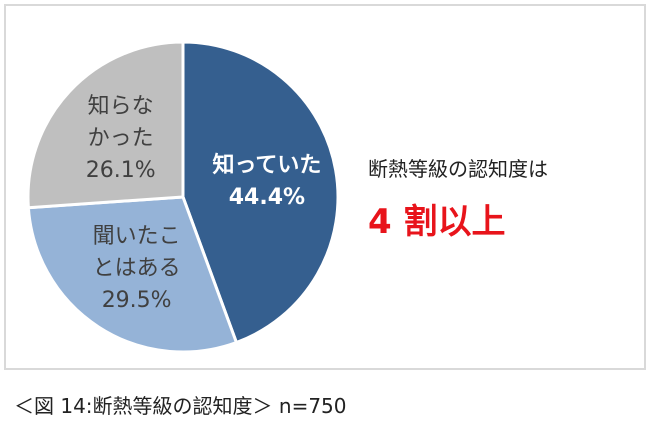 The height and width of the screenshot is (422, 649). Describe the element at coordinates (136, 300) in the screenshot. I see `value-label: 29.5%` at that location.